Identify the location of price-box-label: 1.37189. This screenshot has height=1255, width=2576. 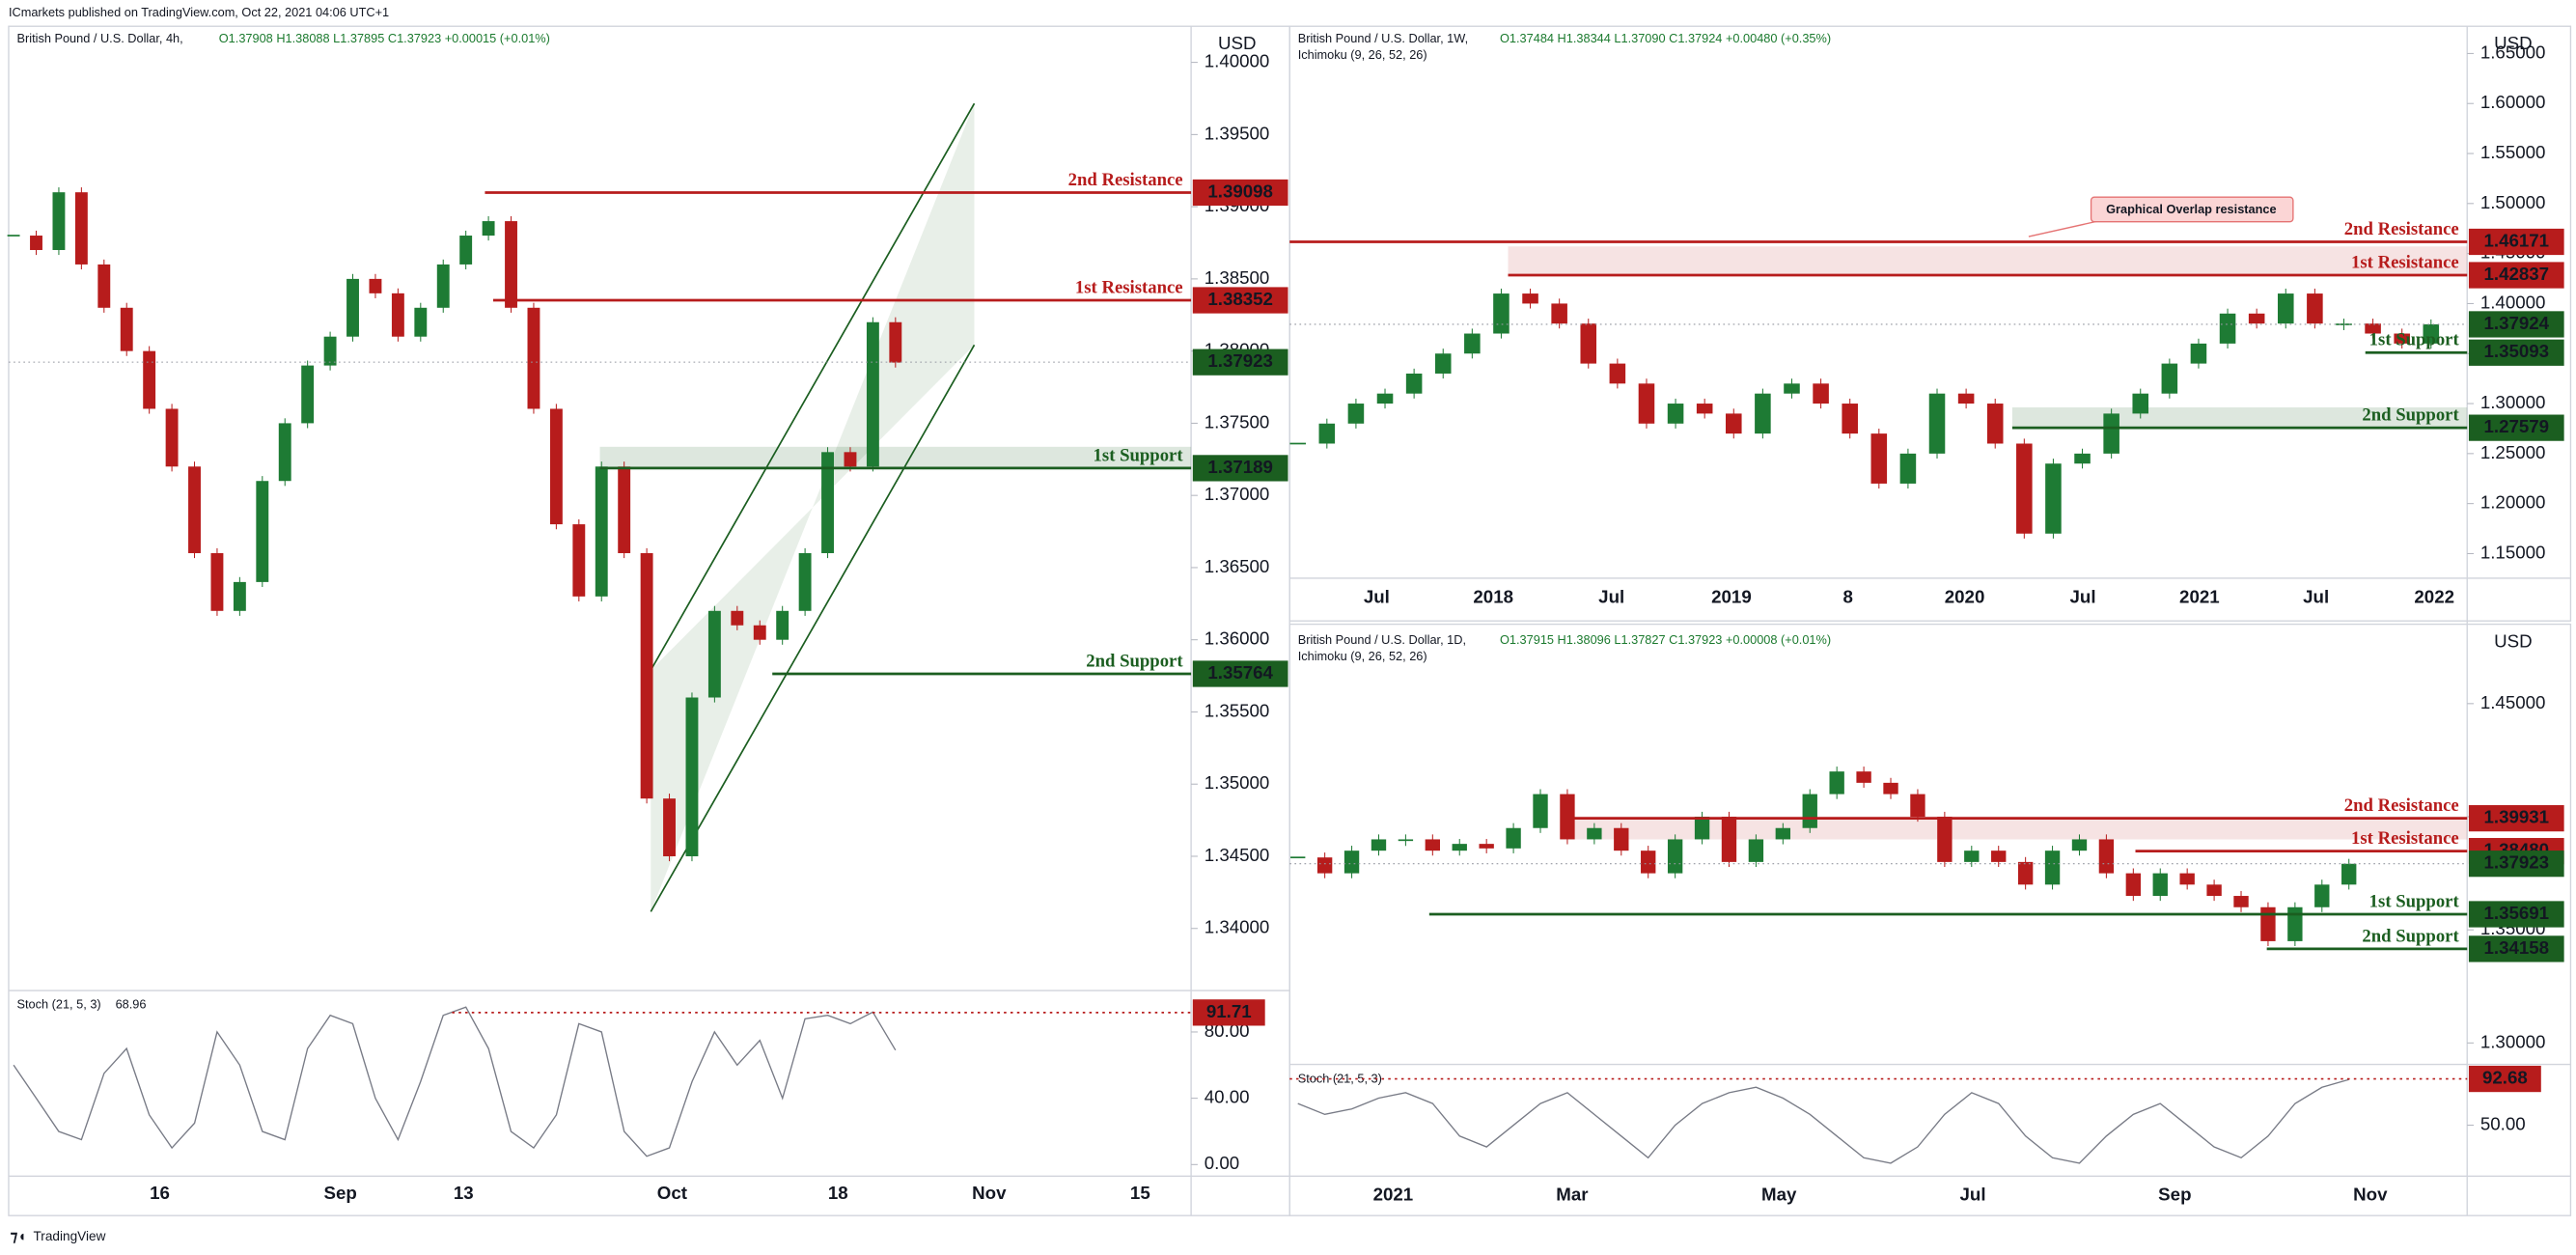
(1240, 467).